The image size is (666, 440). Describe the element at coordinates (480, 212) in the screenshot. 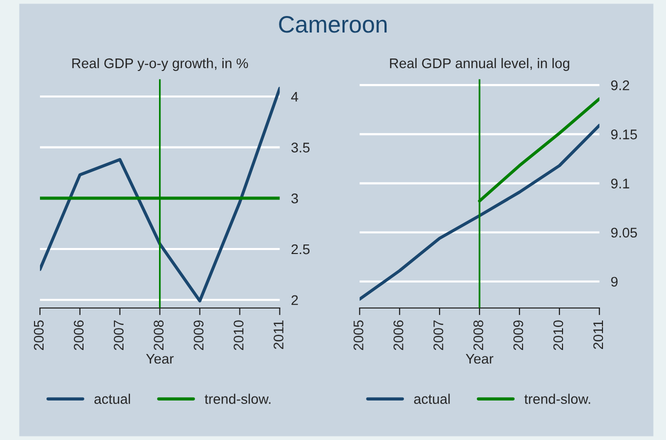

I see `line-series` at that location.